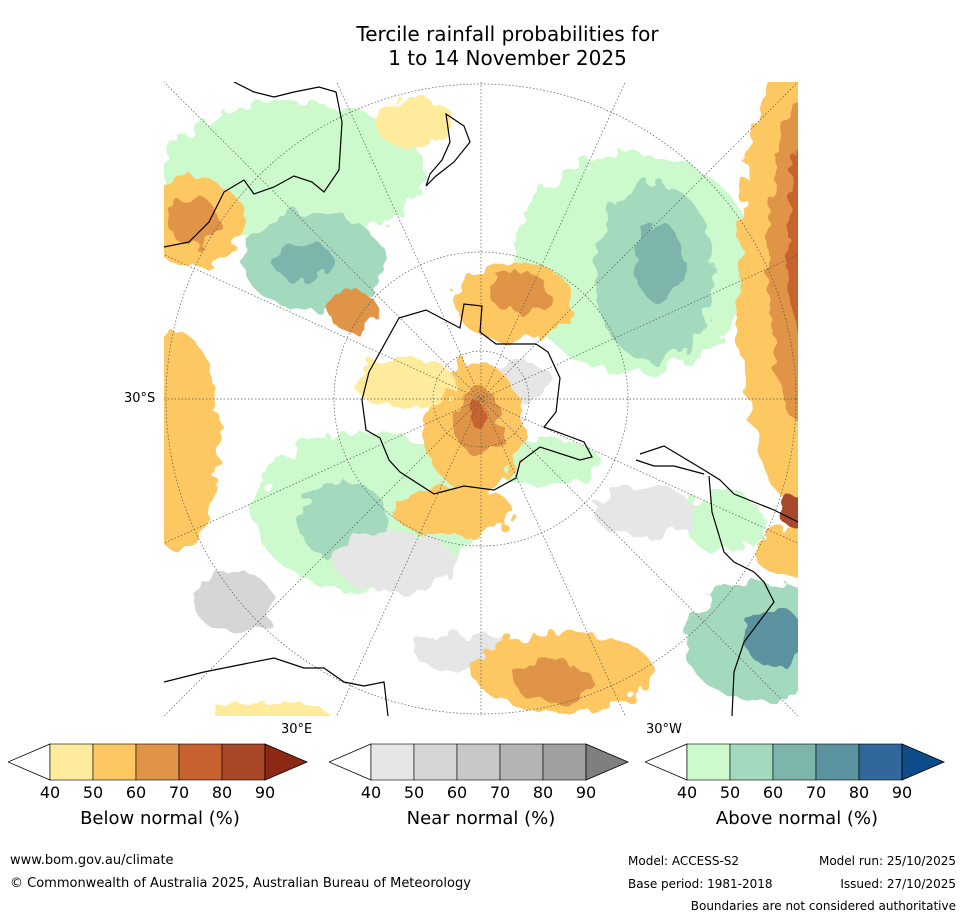 This screenshot has width=965, height=919. Describe the element at coordinates (859, 792) in the screenshot. I see `above-normal-tick-label: 80` at that location.